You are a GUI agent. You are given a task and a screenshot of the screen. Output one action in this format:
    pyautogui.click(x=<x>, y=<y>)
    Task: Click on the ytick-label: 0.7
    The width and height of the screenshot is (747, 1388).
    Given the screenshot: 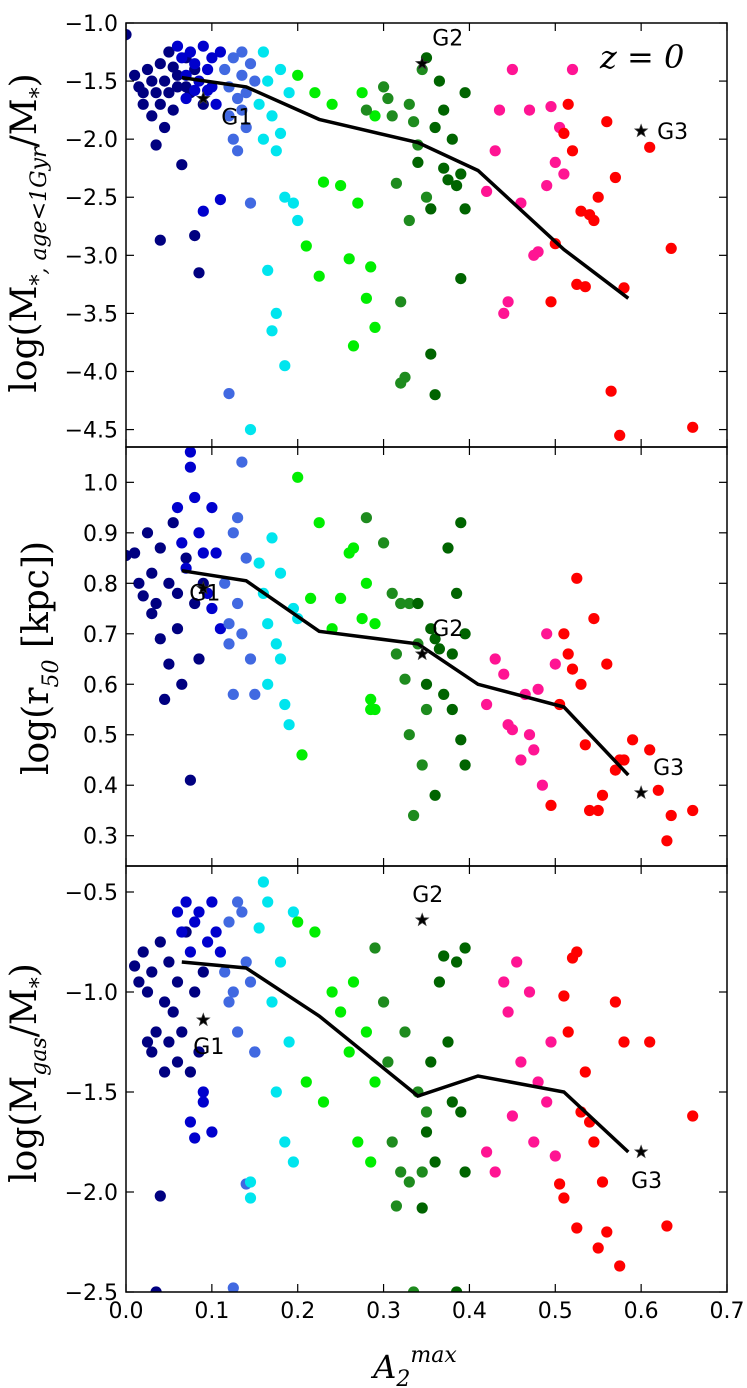 What is the action you would take?
    pyautogui.click(x=100, y=635)
    